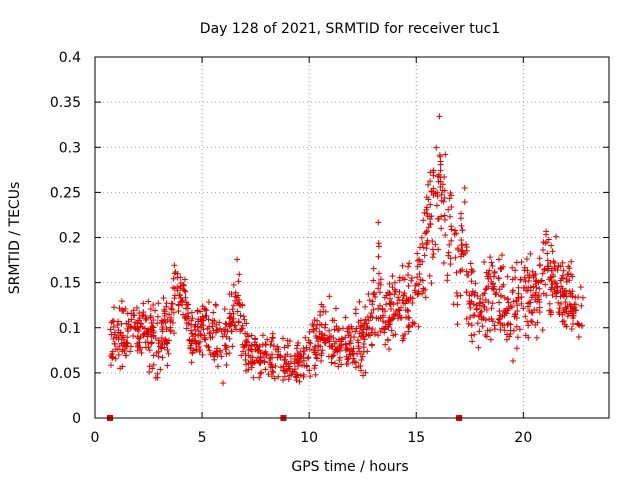 This screenshot has width=640, height=480. Describe the element at coordinates (65, 238) in the screenshot. I see `y-tick-labels: 0 0.05 0.1 0.15 0.2 0.25 0.3 0.35 0.4` at that location.